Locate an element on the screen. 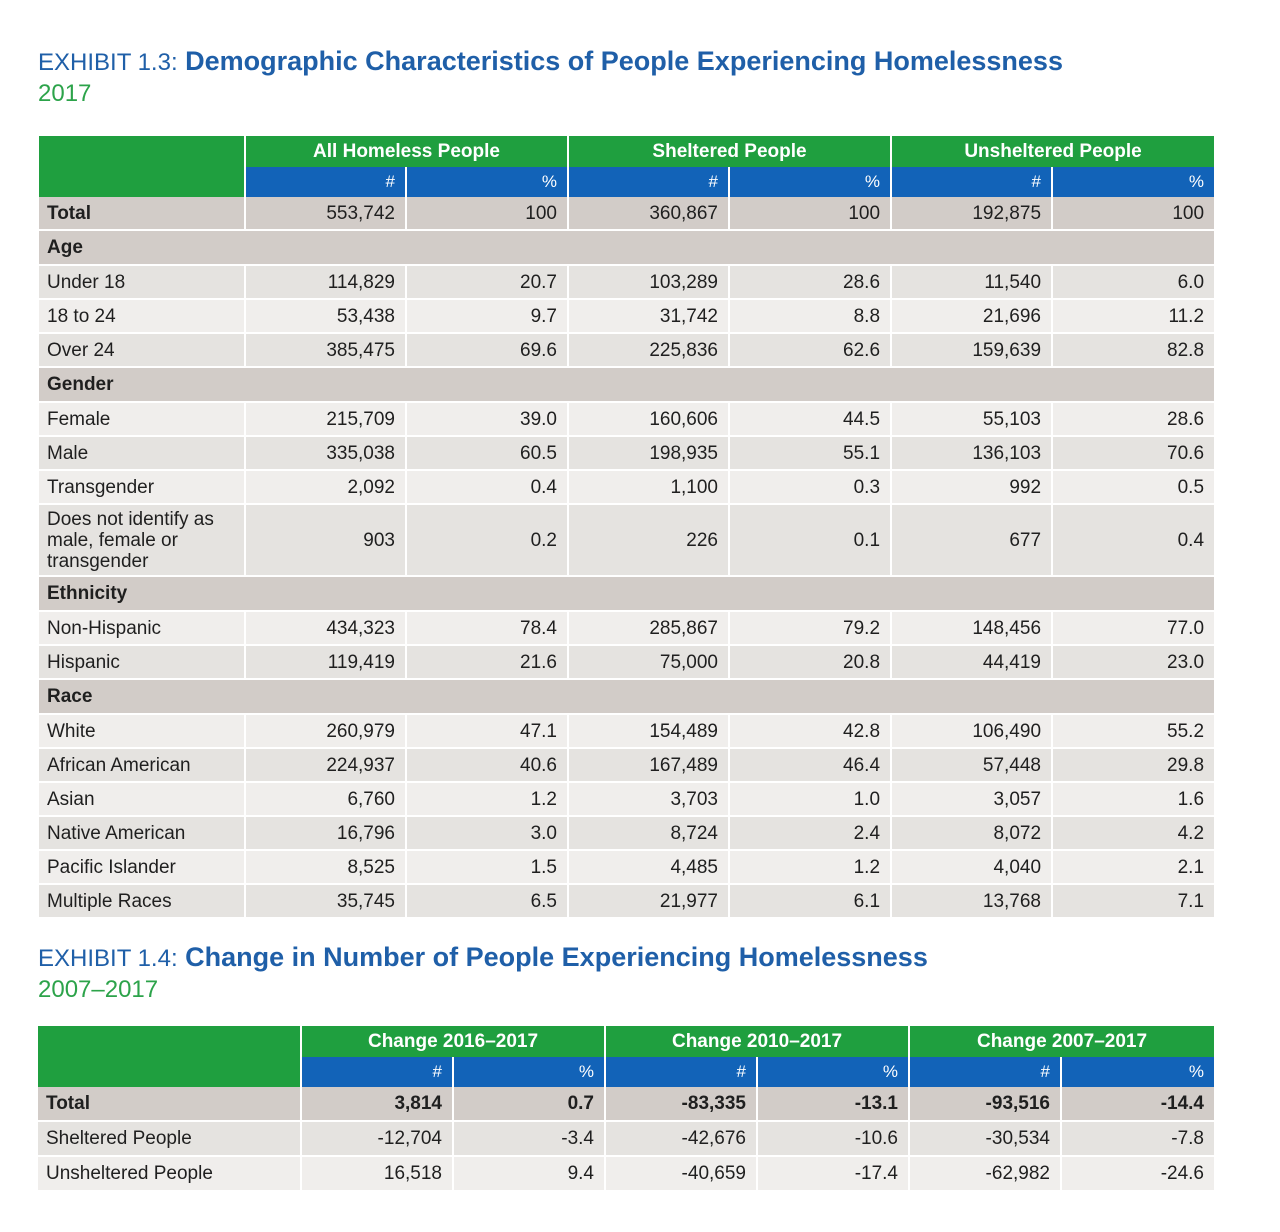 The width and height of the screenshot is (1280, 1232). row-label: Under 18 is located at coordinates (142, 282).